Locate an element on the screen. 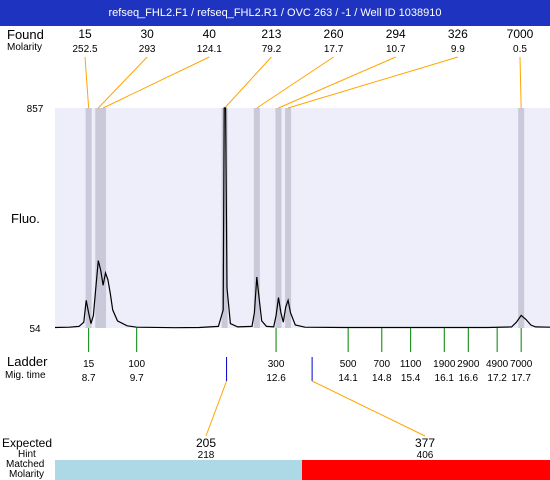  y-tick-label: 857 is located at coordinates (35, 109).